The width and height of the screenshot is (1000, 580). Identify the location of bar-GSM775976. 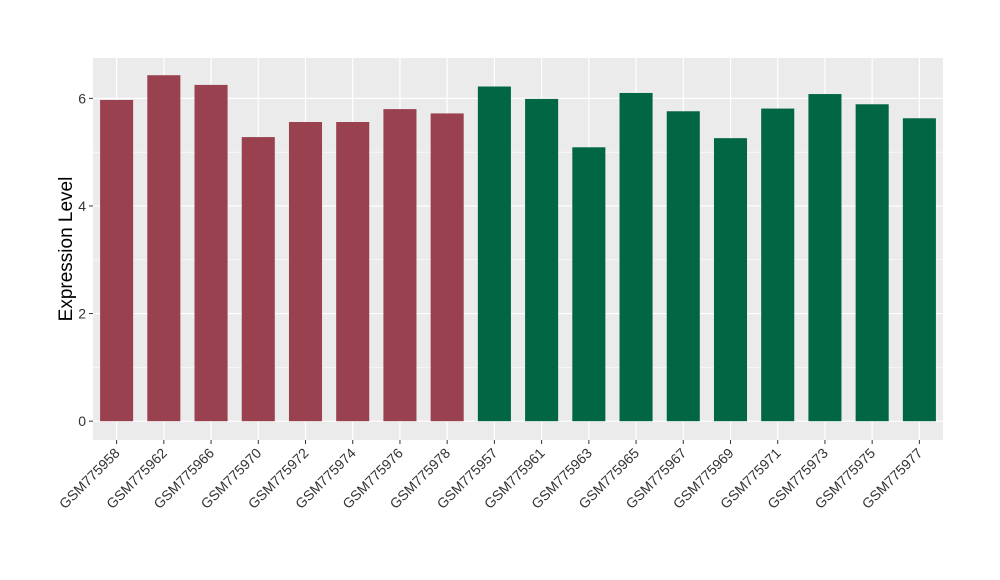
(400, 265).